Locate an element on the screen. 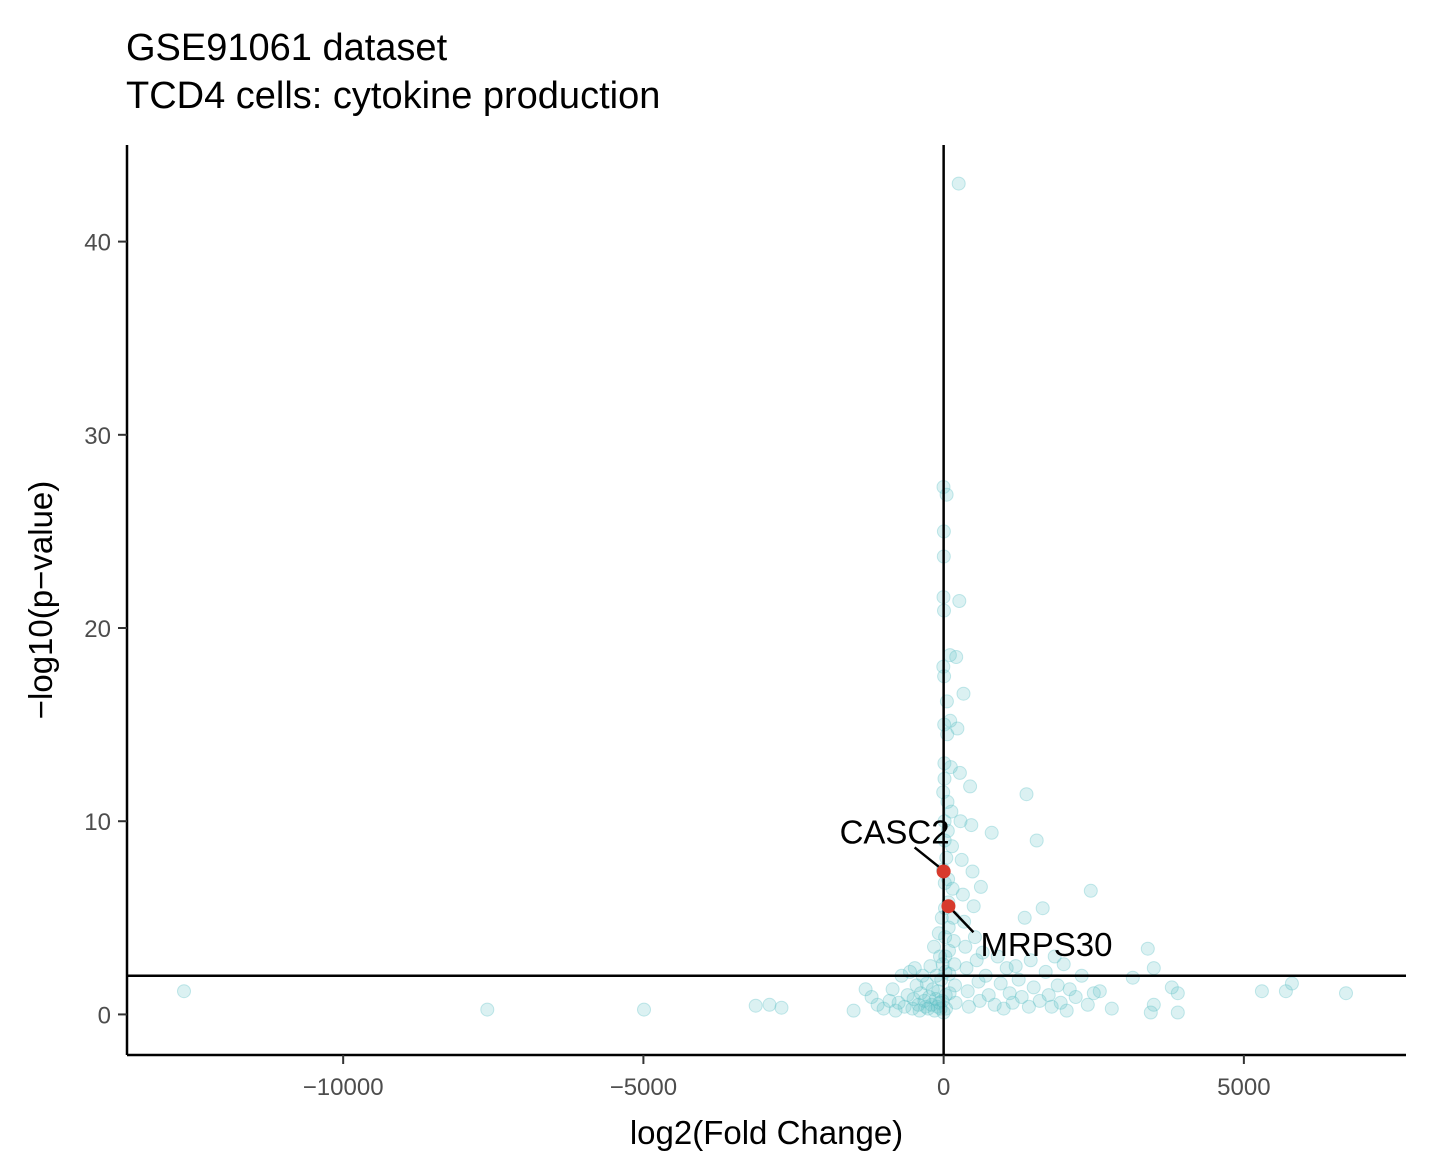 The height and width of the screenshot is (1172, 1448). highlight-layer: CASC2 MRPS30 is located at coordinates (976, 888).